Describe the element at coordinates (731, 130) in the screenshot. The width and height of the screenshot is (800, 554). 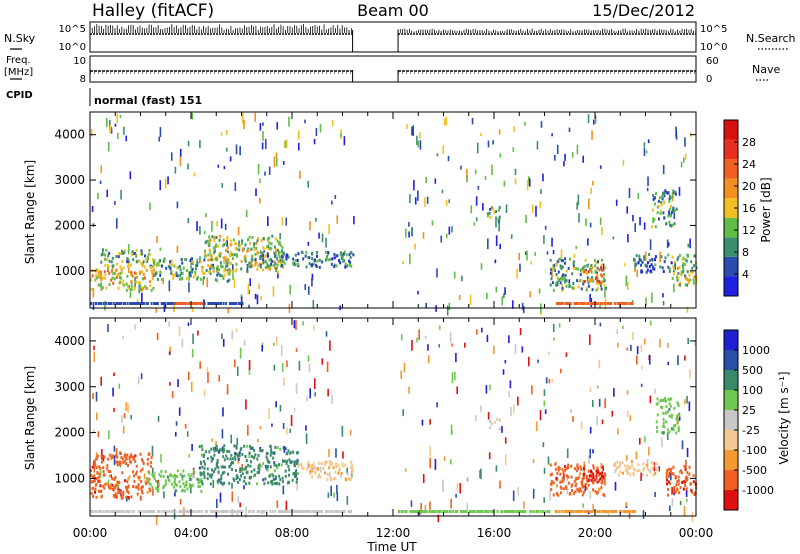
I see `colorbar-segment` at that location.